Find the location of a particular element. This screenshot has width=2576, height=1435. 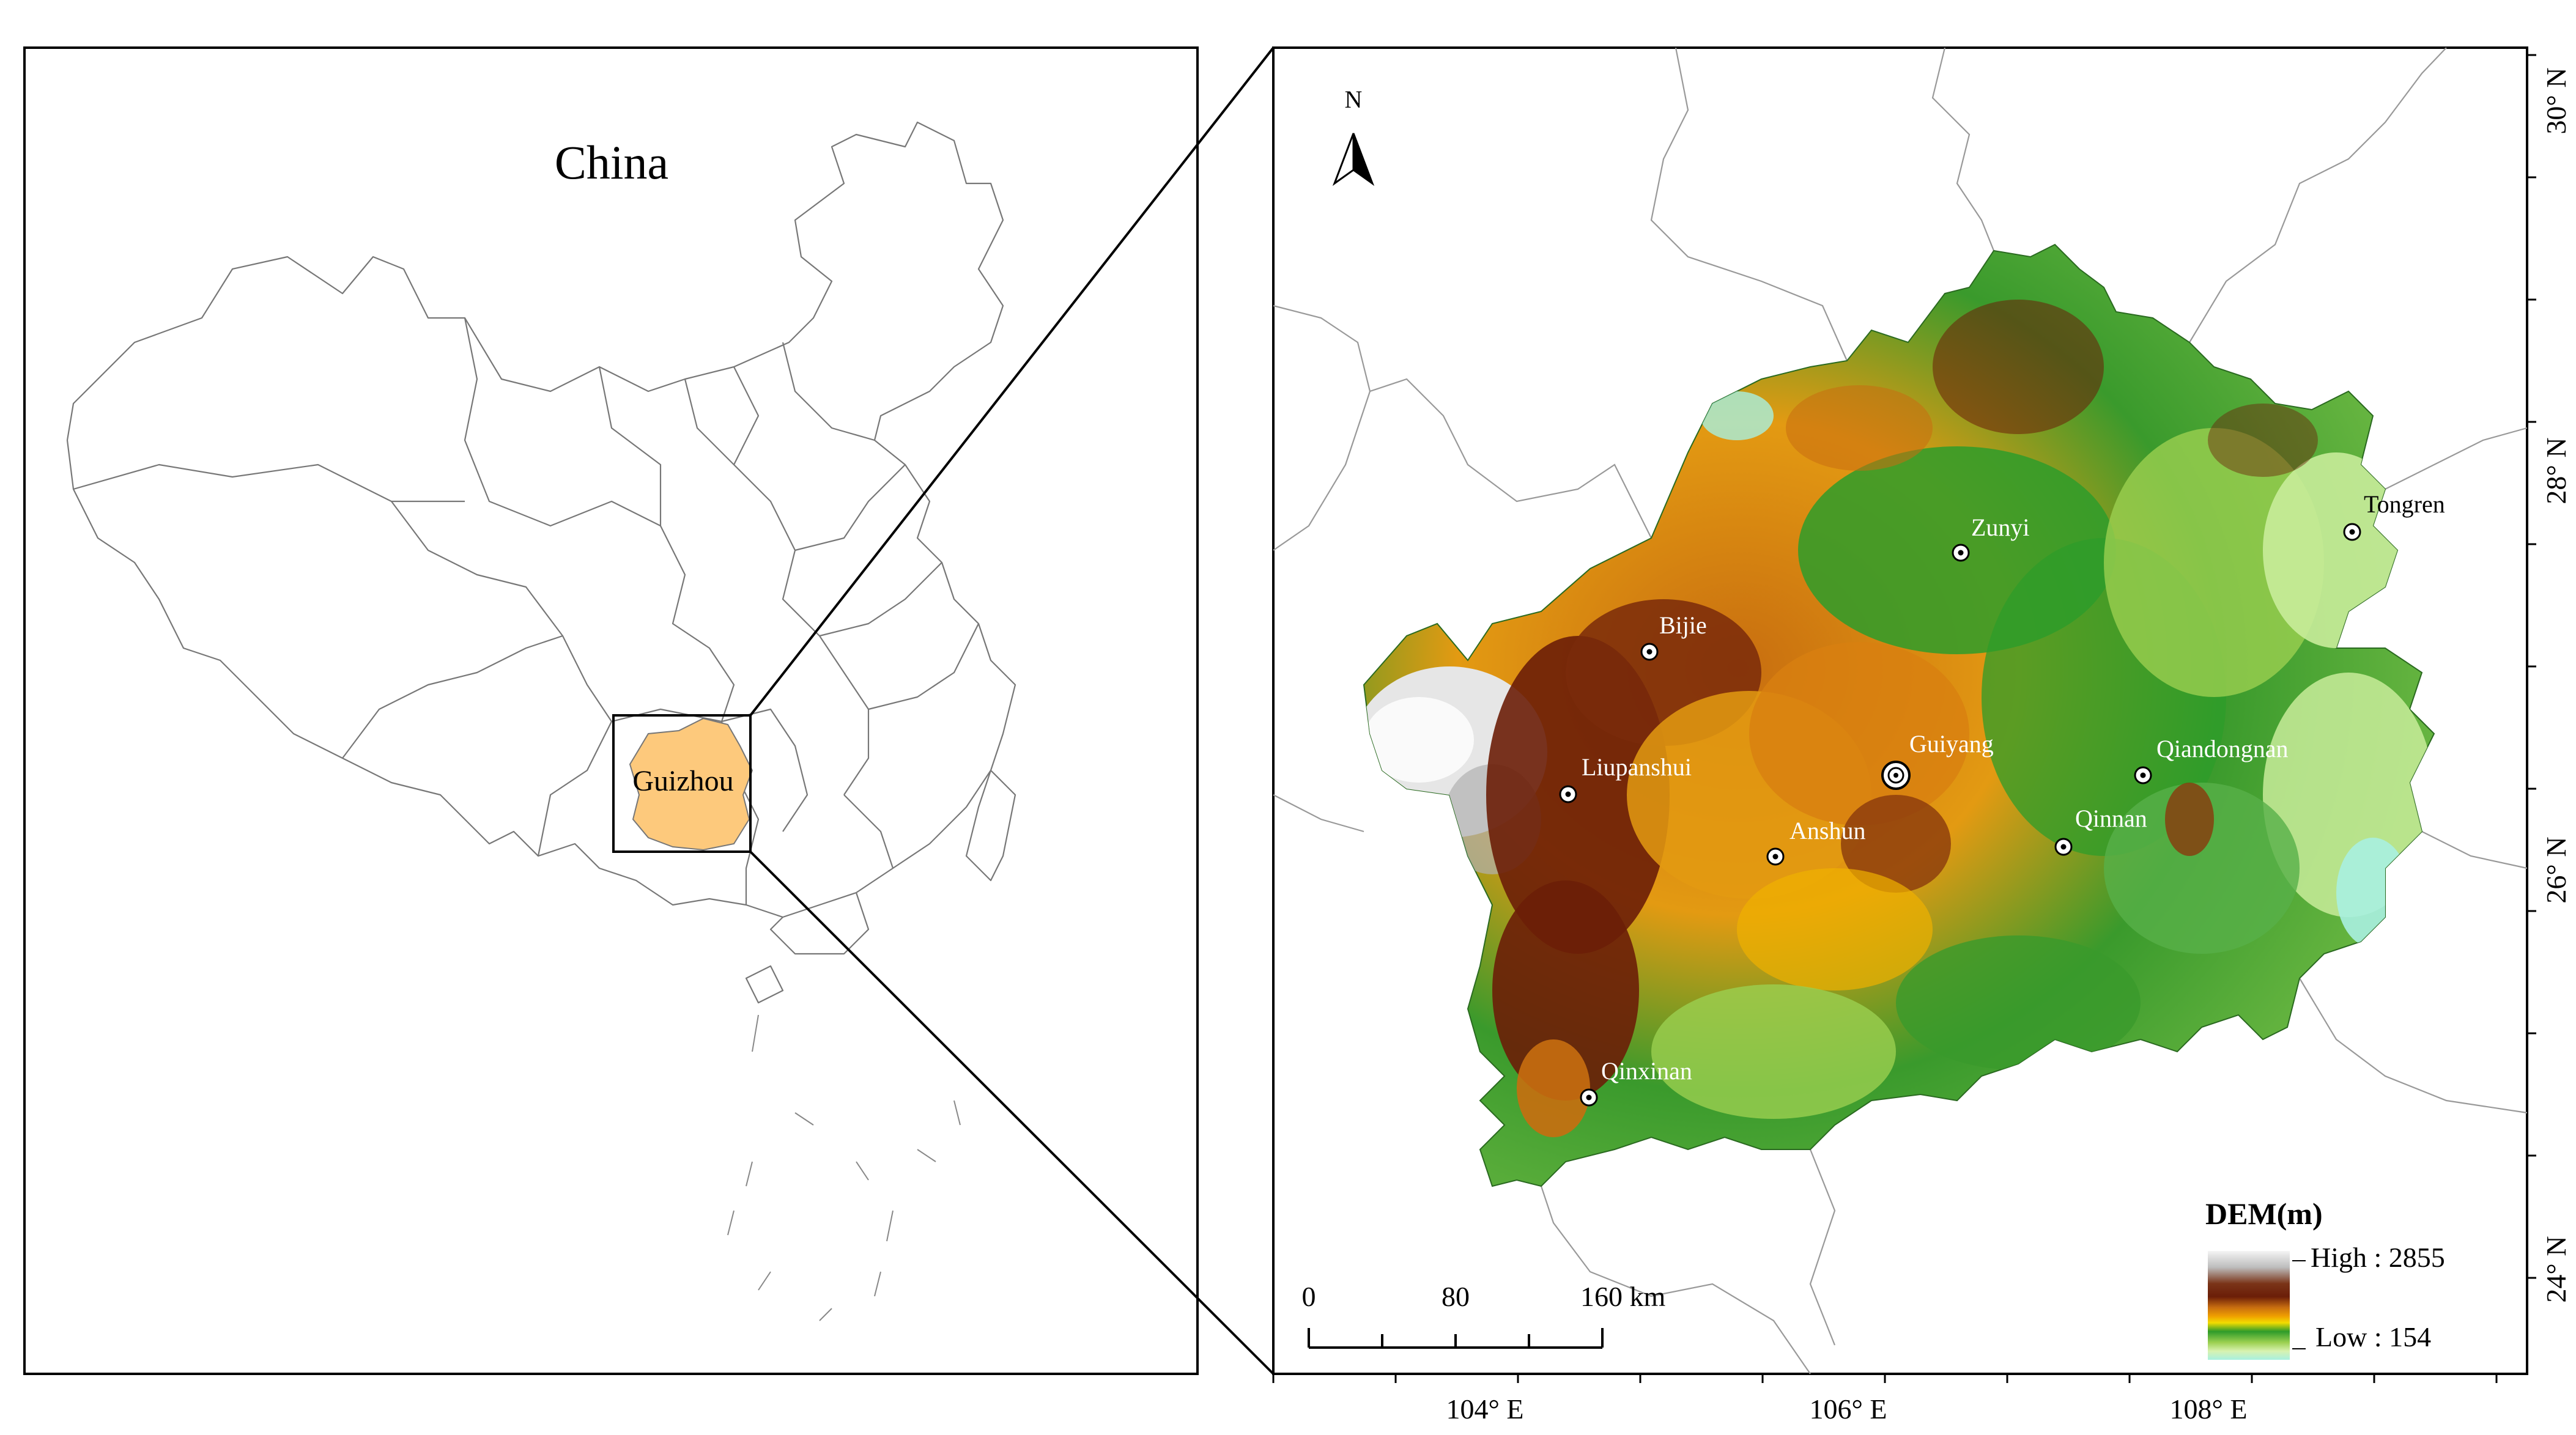

legend-low-label: Low : 154 is located at coordinates (2373, 1336).